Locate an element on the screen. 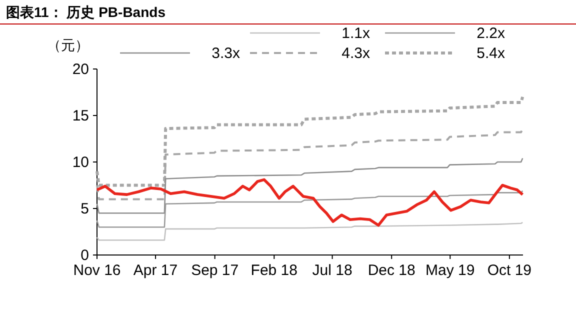 This screenshot has height=332, width=576. y-tick-label: 0 is located at coordinates (84, 255).